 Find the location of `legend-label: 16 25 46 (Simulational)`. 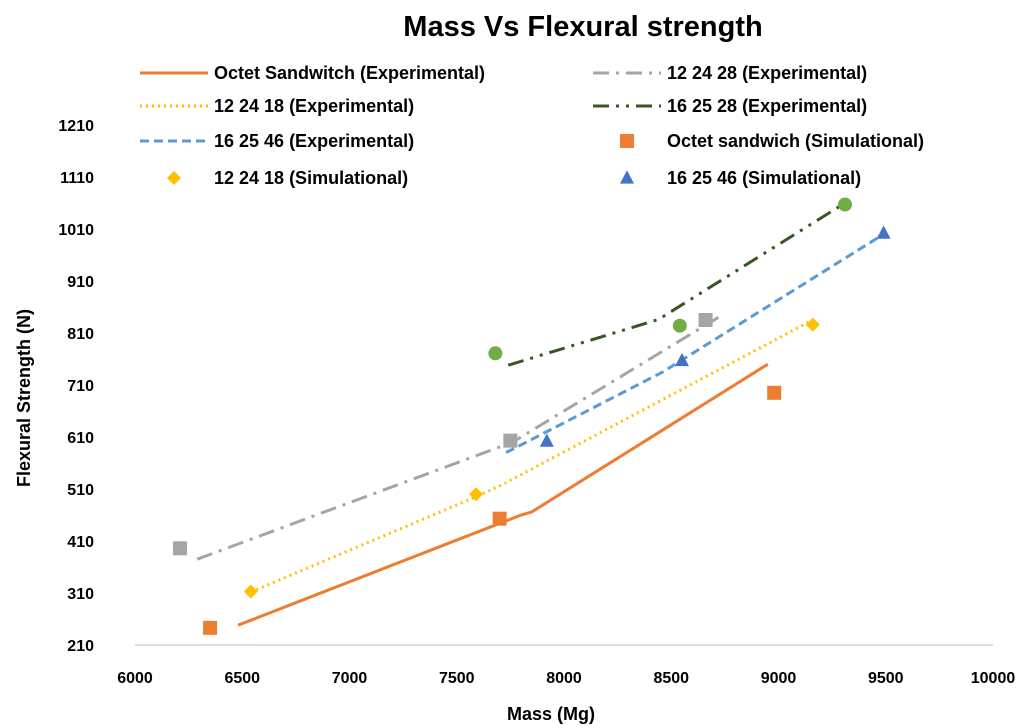

legend-label: 16 25 46 (Simulational) is located at coordinates (764, 178).